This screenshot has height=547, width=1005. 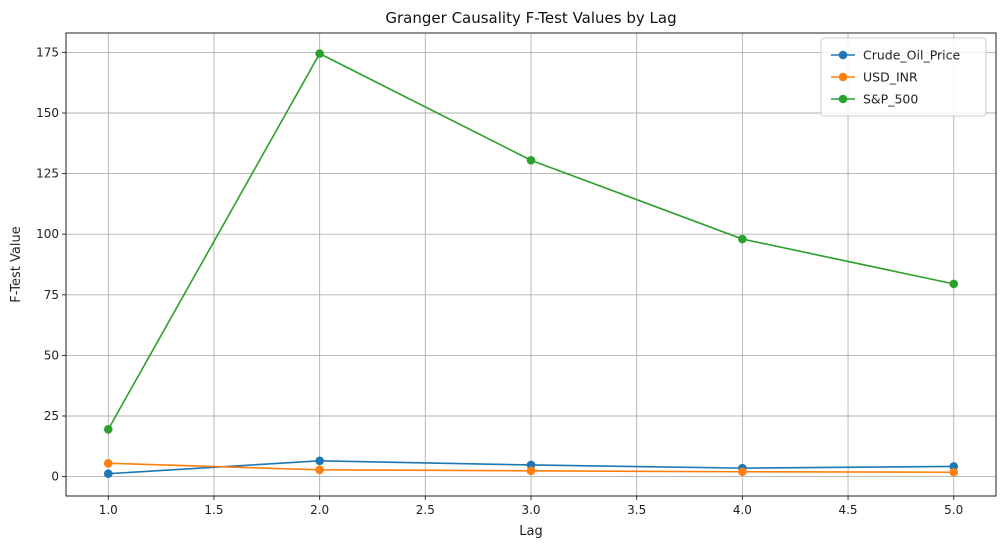 I want to click on y-tick-label: 25, so click(x=51, y=416).